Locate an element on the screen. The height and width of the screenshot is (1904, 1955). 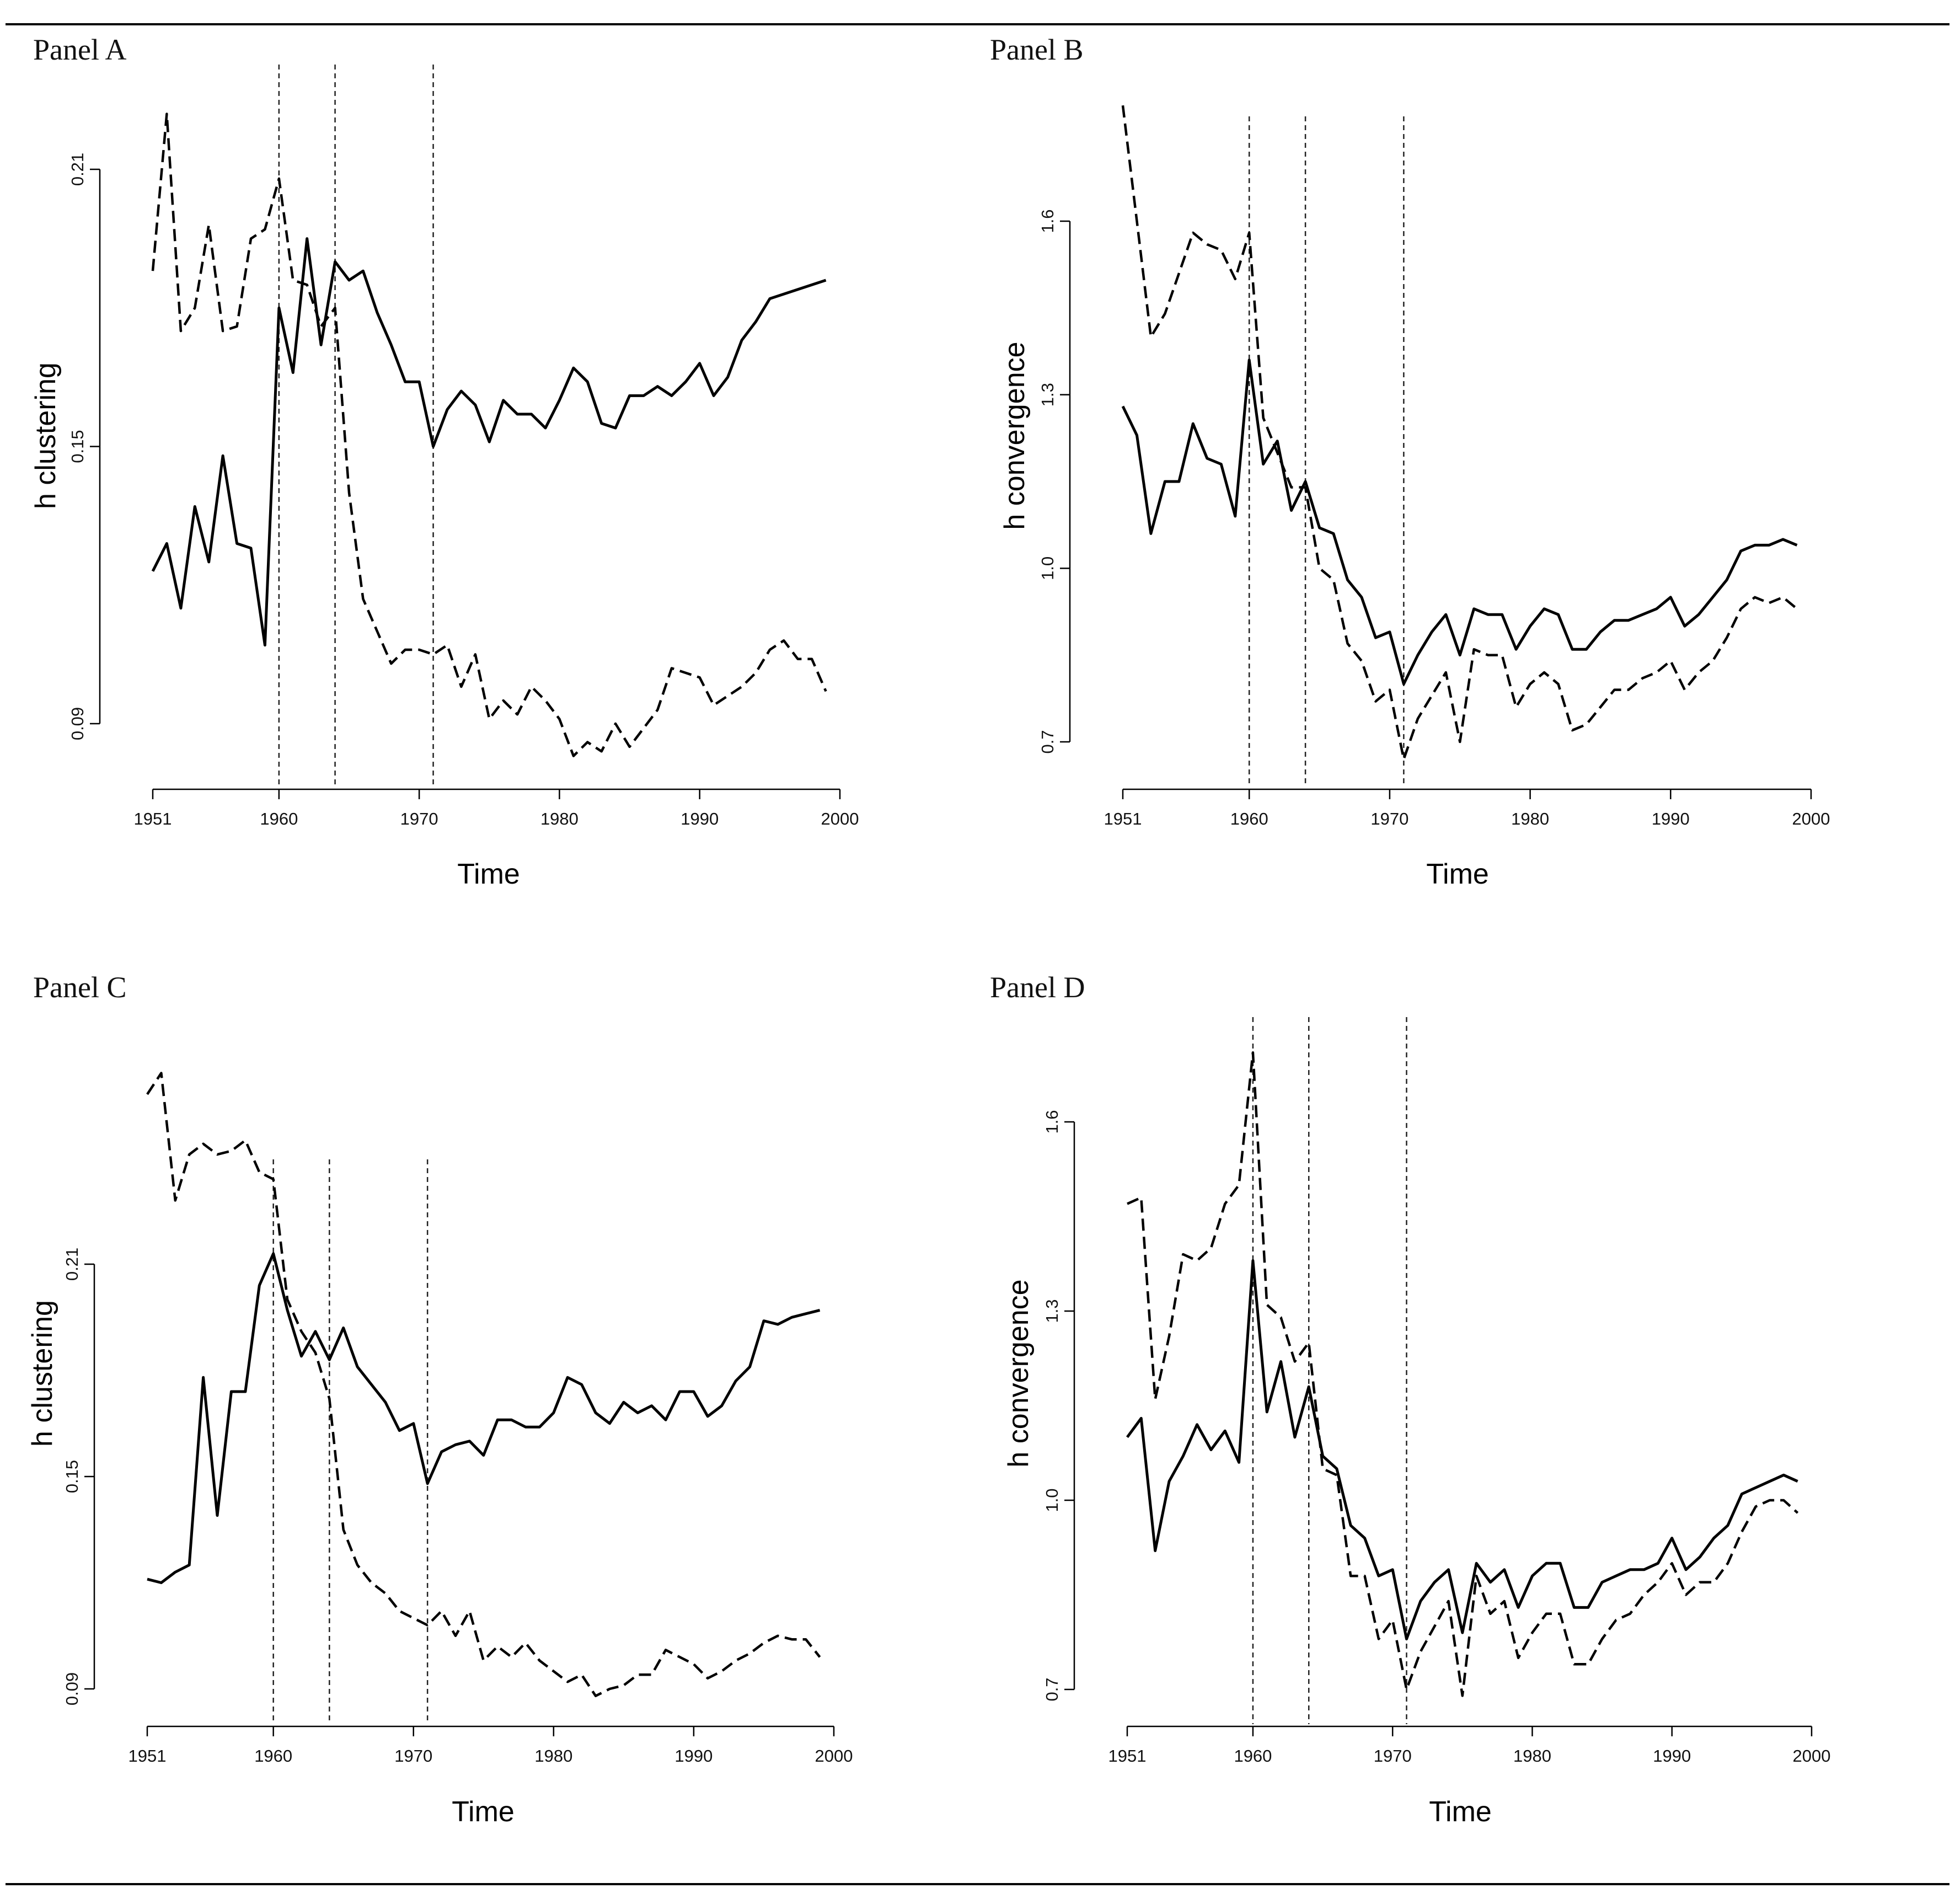
panel-label: Panel B is located at coordinates (1037, 49).